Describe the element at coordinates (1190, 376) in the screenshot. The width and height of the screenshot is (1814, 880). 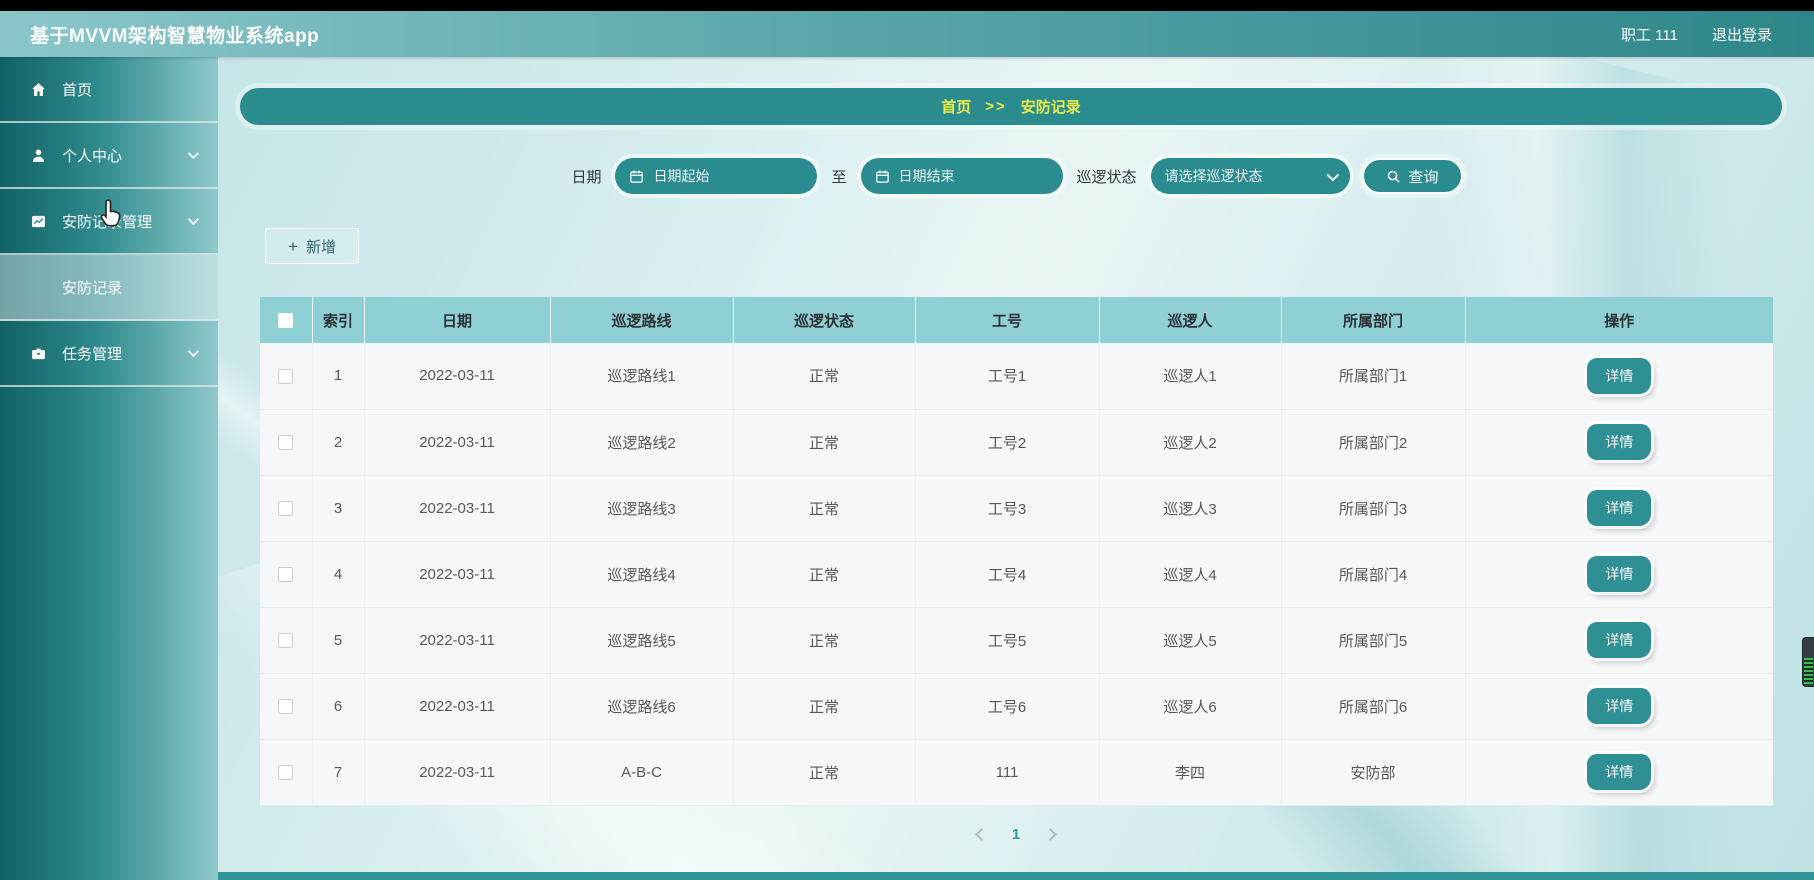
I see `cell-patroller: 巡逻人1` at that location.